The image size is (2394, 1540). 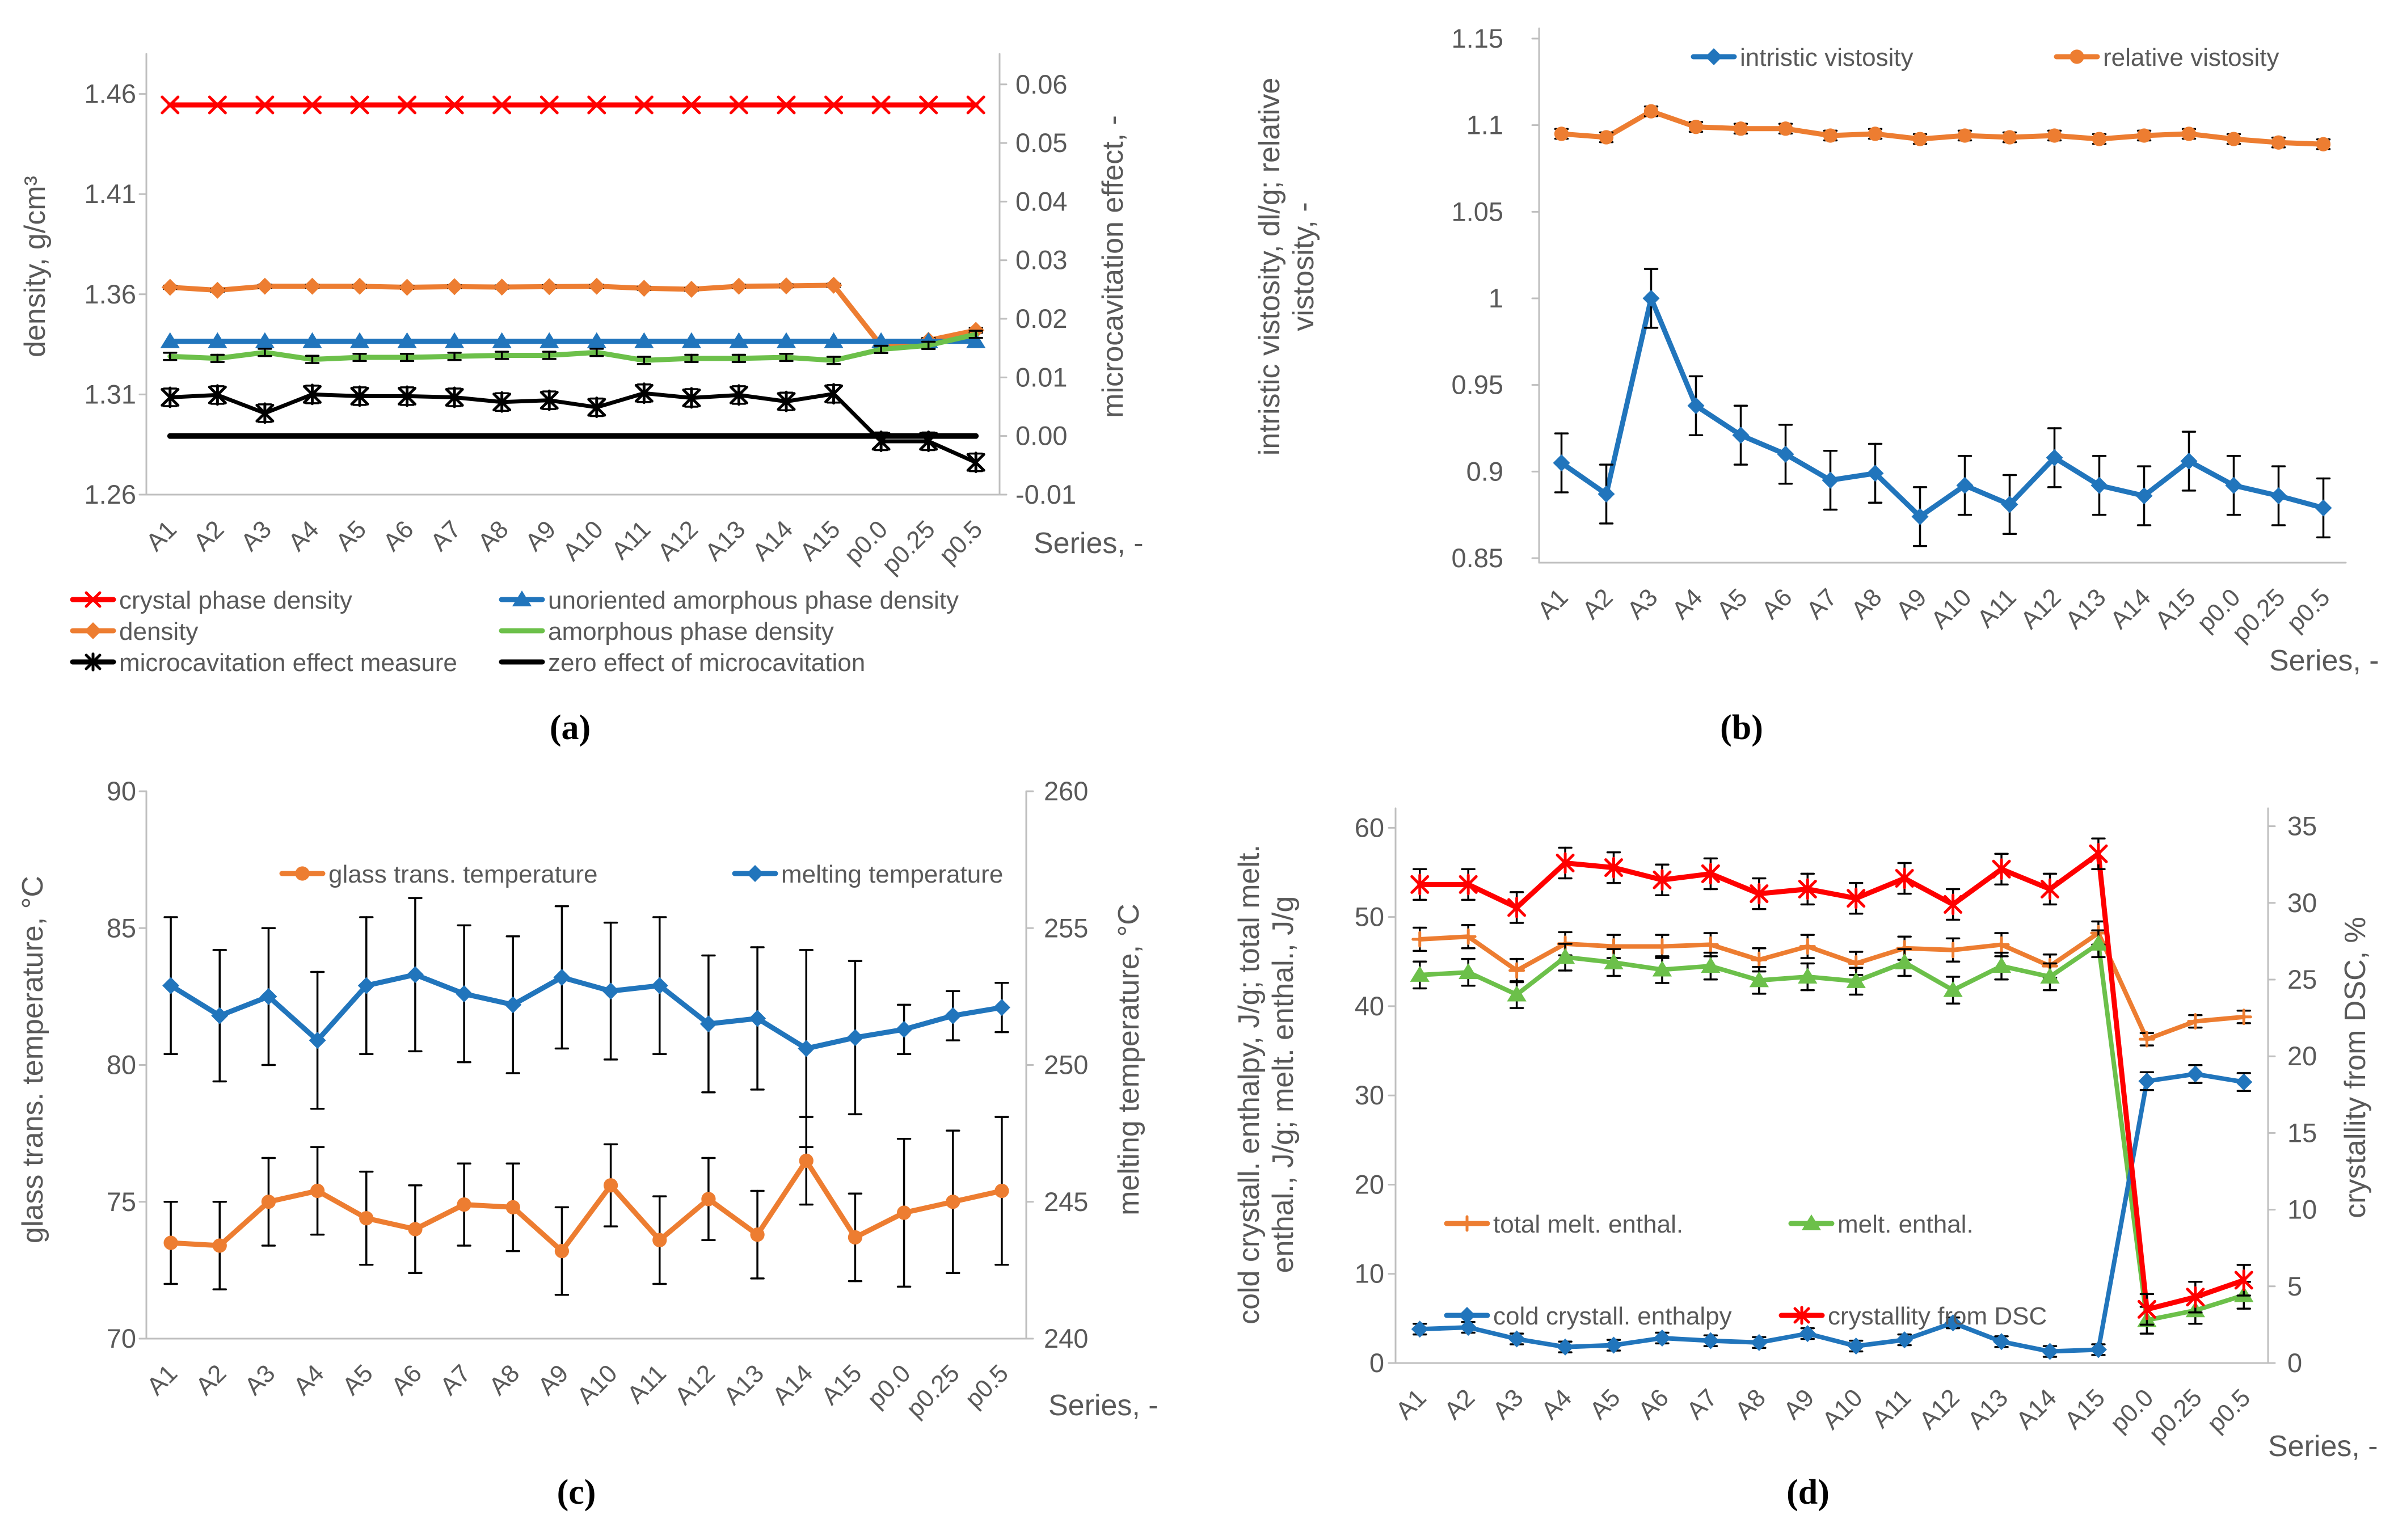 I want to click on panel-a-right-tick: 0.05, so click(x=1041, y=143).